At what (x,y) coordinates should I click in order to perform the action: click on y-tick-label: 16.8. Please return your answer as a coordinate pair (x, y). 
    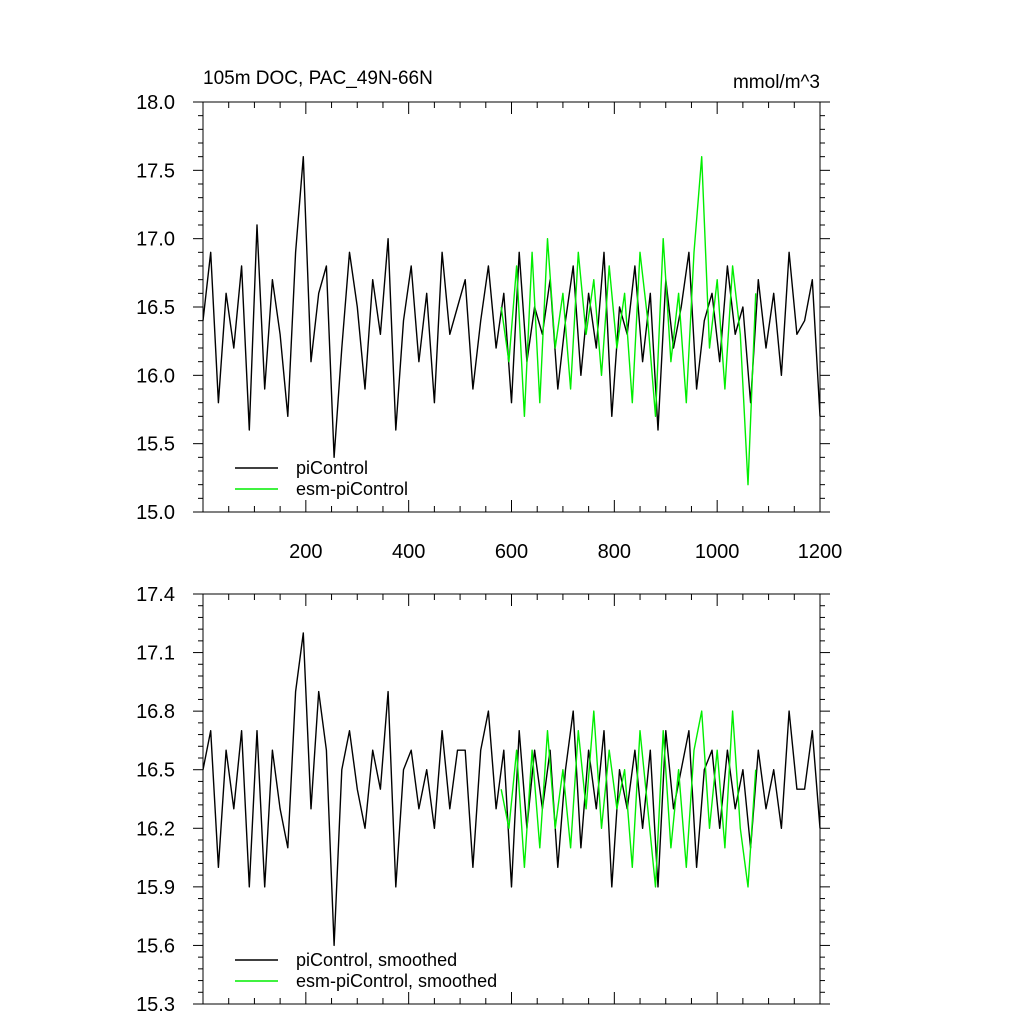
    Looking at the image, I should click on (155, 712).